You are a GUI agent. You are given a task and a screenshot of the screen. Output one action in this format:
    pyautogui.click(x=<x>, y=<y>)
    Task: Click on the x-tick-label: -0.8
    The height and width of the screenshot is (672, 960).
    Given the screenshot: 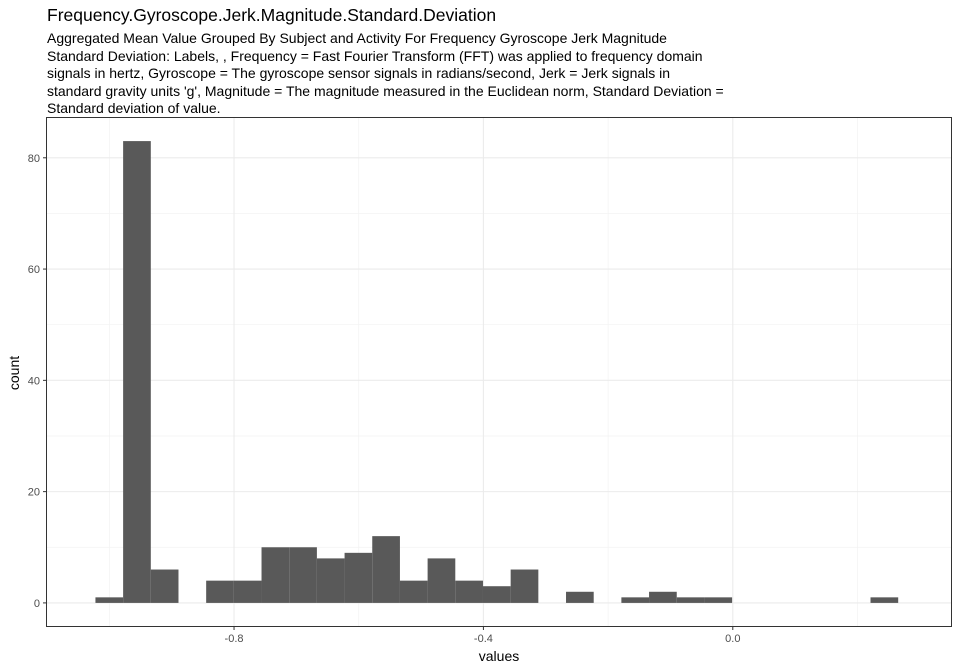 What is the action you would take?
    pyautogui.click(x=234, y=639)
    